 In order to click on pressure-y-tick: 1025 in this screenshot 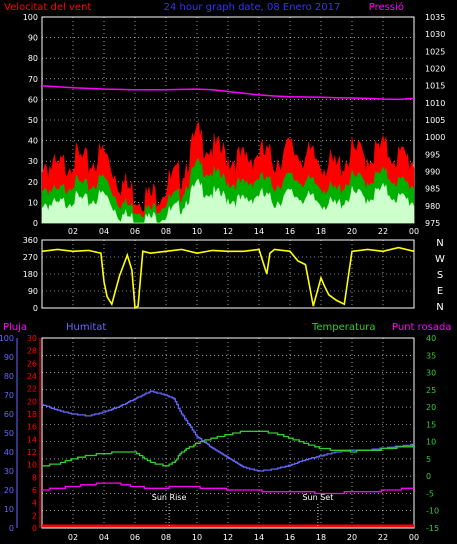, I will do `click(435, 51)`.